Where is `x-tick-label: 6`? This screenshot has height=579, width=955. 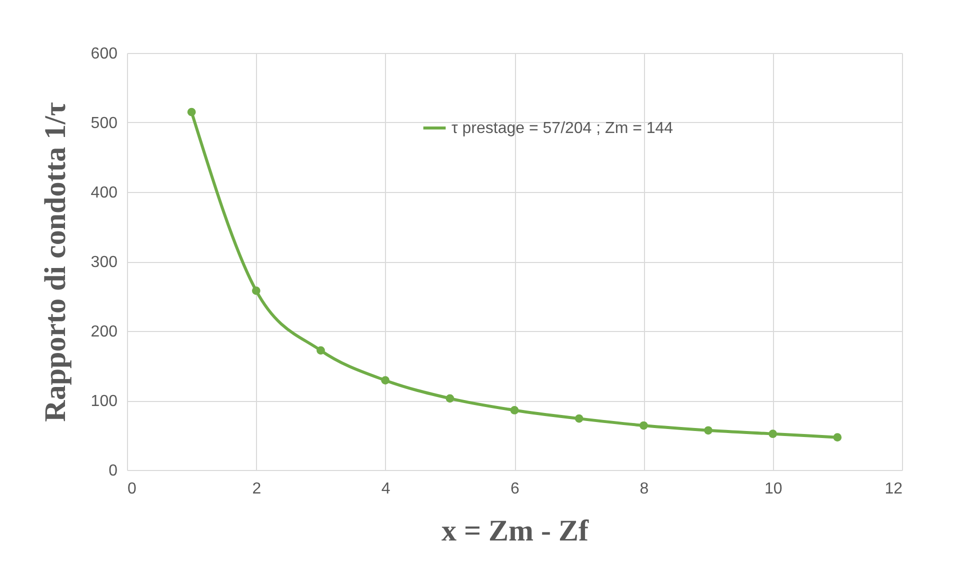 x-tick-label: 6 is located at coordinates (515, 489).